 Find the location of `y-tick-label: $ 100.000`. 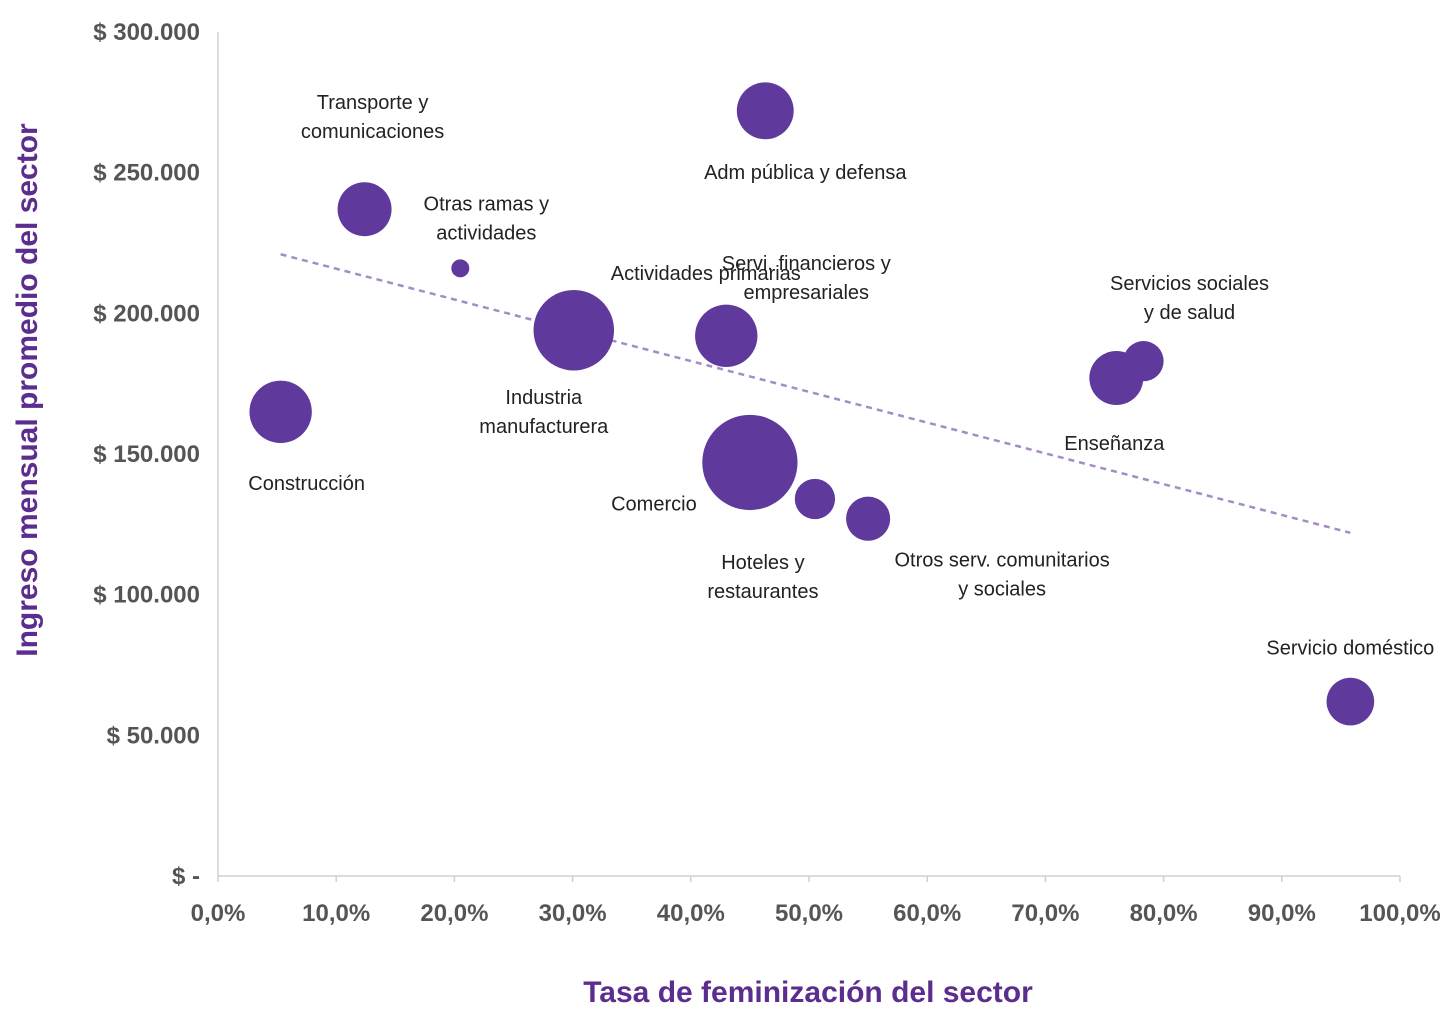

y-tick-label: $ 100.000 is located at coordinates (146, 595).